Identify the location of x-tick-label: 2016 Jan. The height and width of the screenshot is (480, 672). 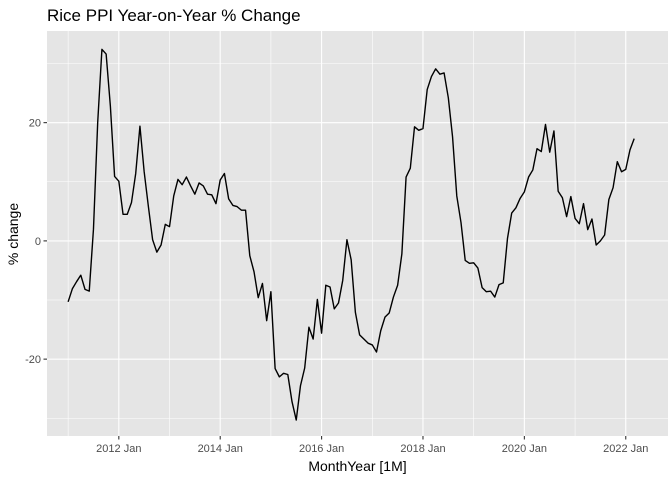
(321, 449).